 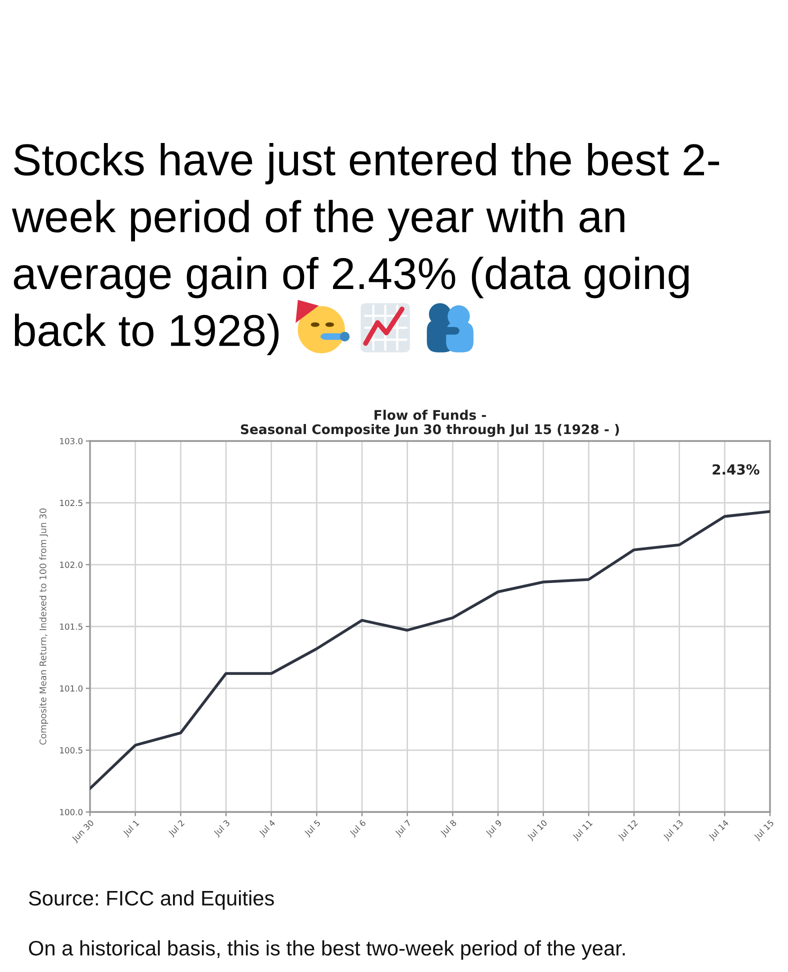 What do you see at coordinates (71, 688) in the screenshot?
I see `y-tick-label: 101.0` at bounding box center [71, 688].